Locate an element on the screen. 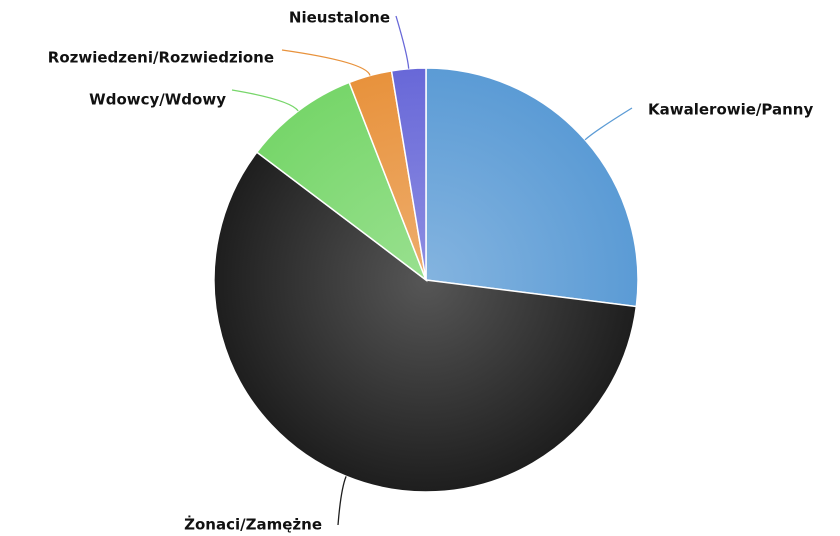 This screenshot has height=536, width=840. slice-label: Kawalerowie/Panny is located at coordinates (730, 110).